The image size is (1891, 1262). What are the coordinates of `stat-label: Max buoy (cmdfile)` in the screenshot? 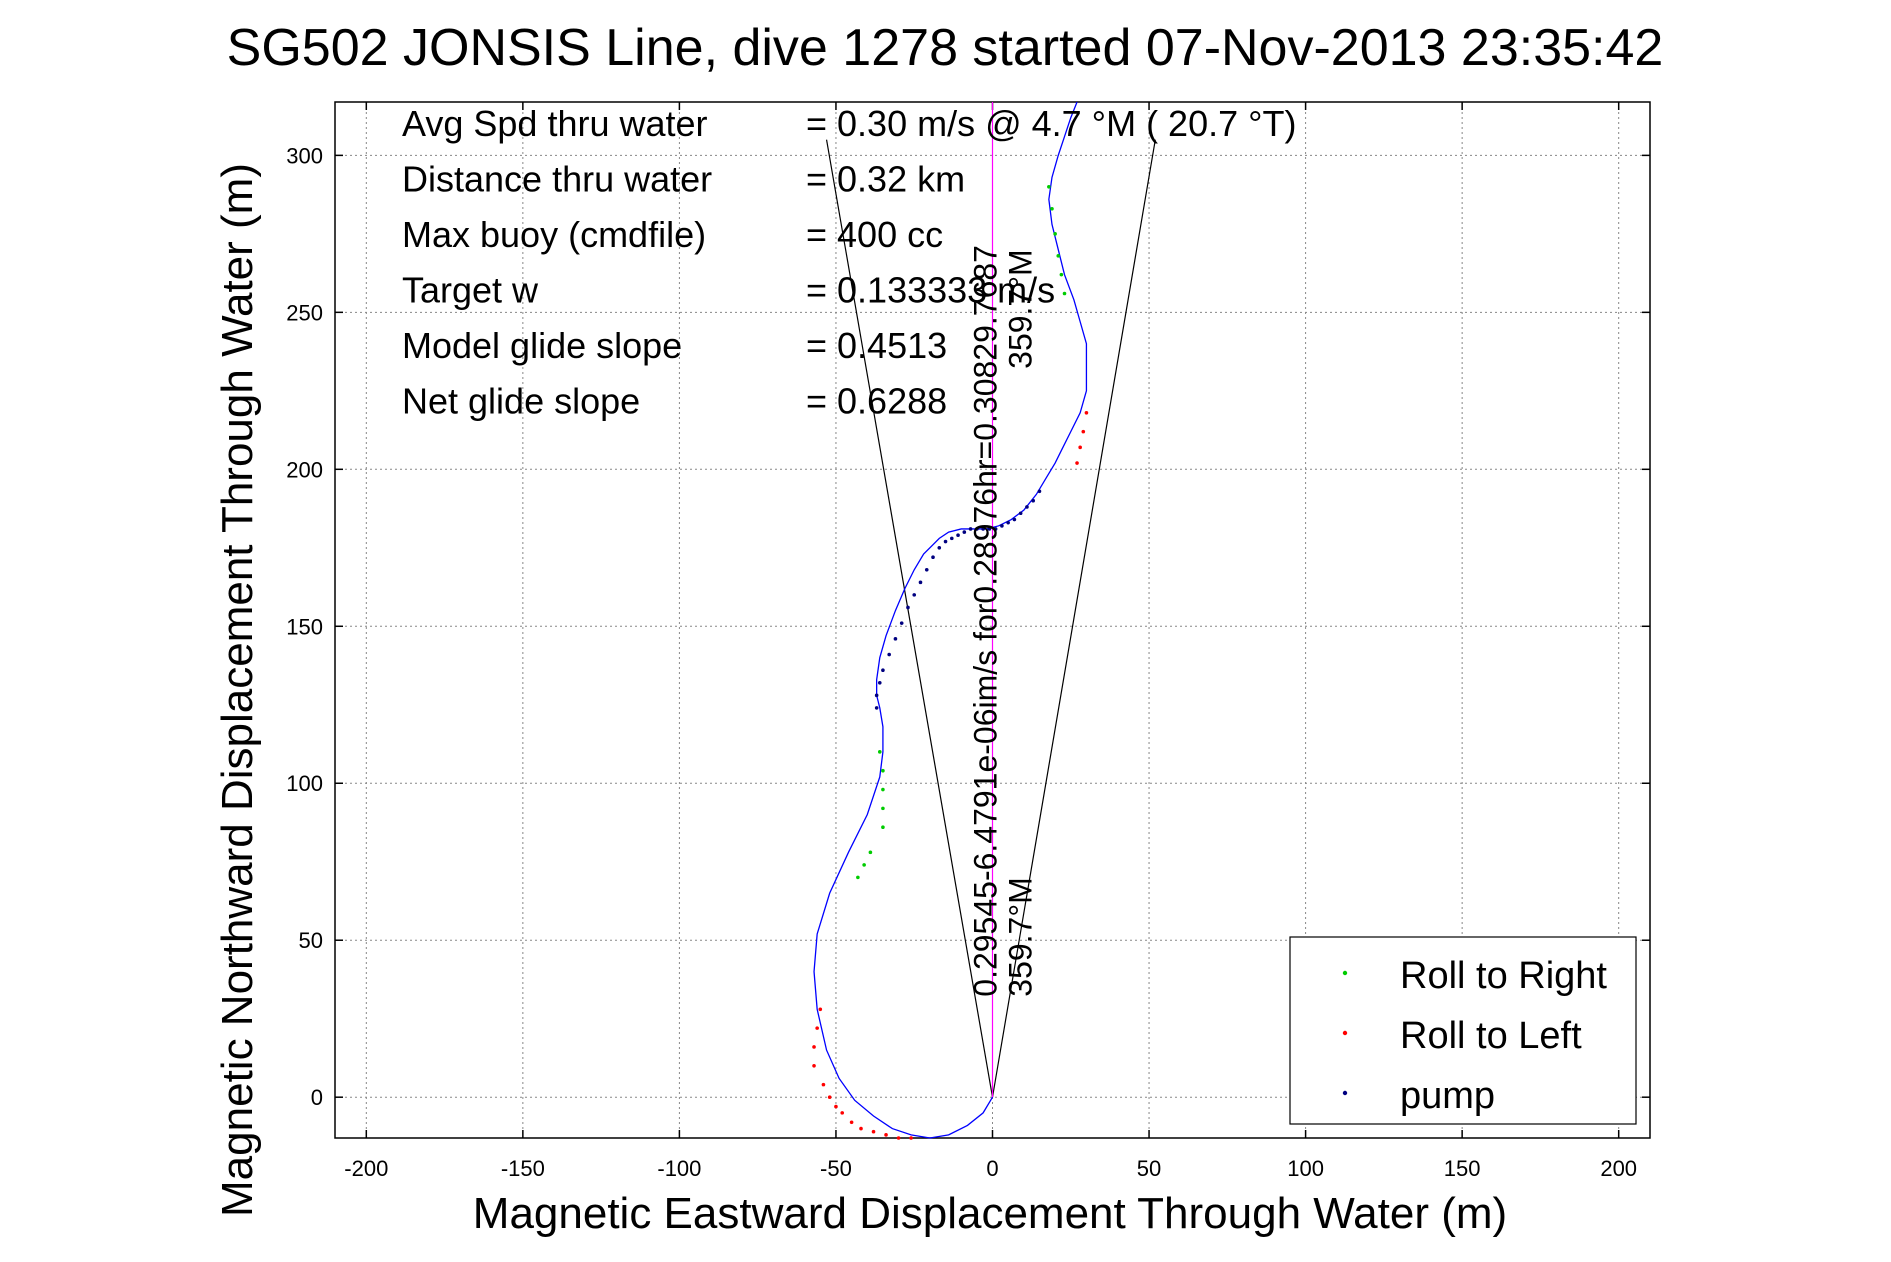 It's located at (554, 234).